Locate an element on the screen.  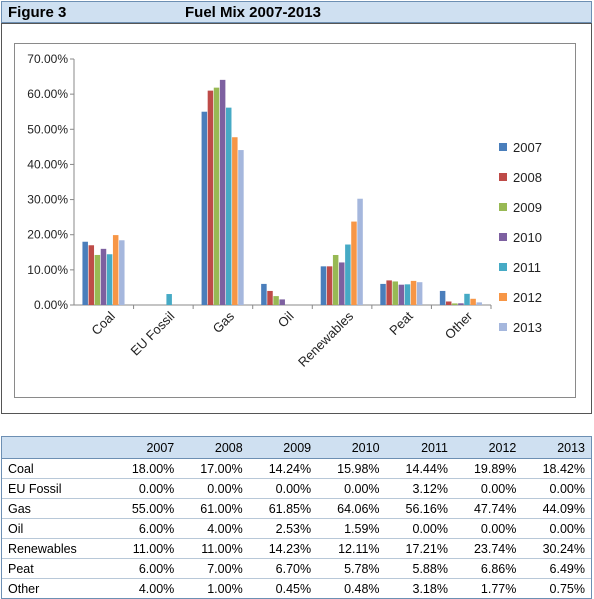
table-cell: 1.59% is located at coordinates (351, 528).